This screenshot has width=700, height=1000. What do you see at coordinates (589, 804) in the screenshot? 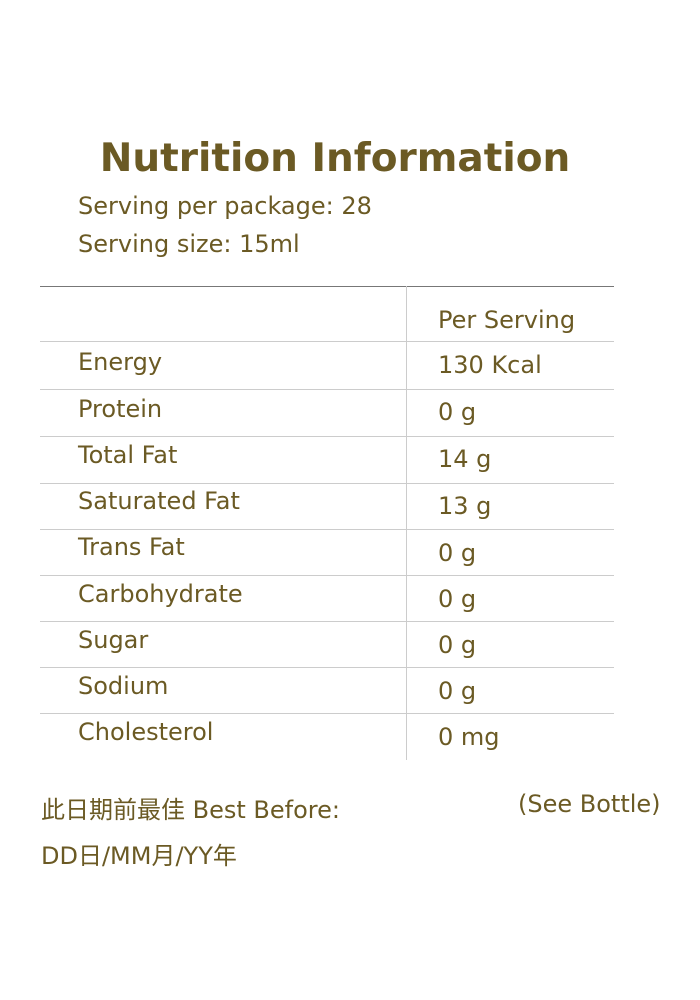
I see `see-bottle-note: (See Bottle)` at bounding box center [589, 804].